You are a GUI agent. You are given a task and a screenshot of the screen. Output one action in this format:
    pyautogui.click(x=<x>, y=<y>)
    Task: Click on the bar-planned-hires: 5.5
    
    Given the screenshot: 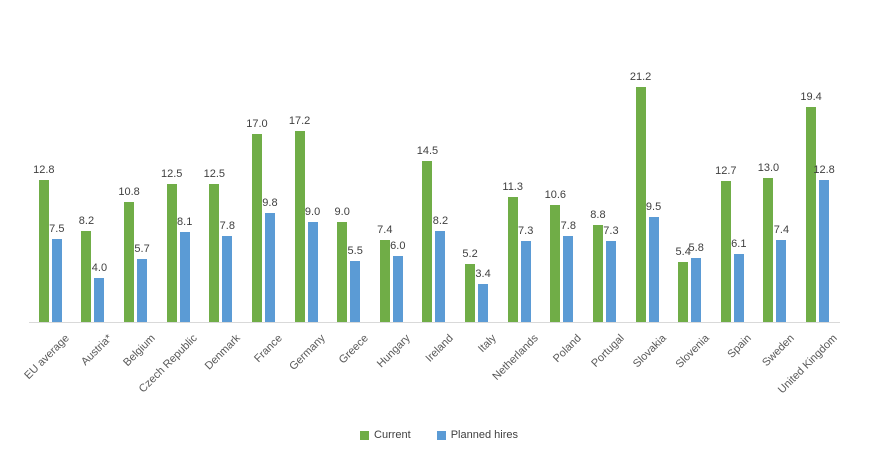 What is the action you would take?
    pyautogui.click(x=355, y=284)
    